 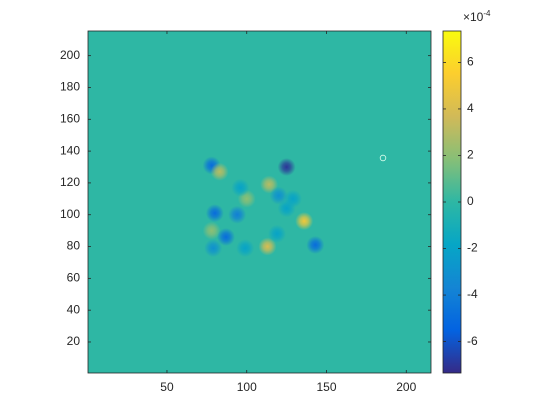 I want to click on colorbar-tick-label: -4, so click(x=472, y=294).